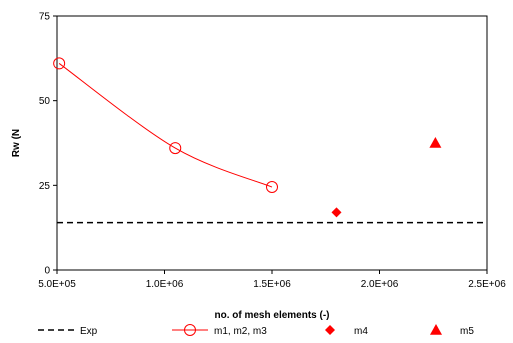 The width and height of the screenshot is (513, 343). Describe the element at coordinates (272, 284) in the screenshot. I see `x-tick-label: 1.5E+06` at that location.